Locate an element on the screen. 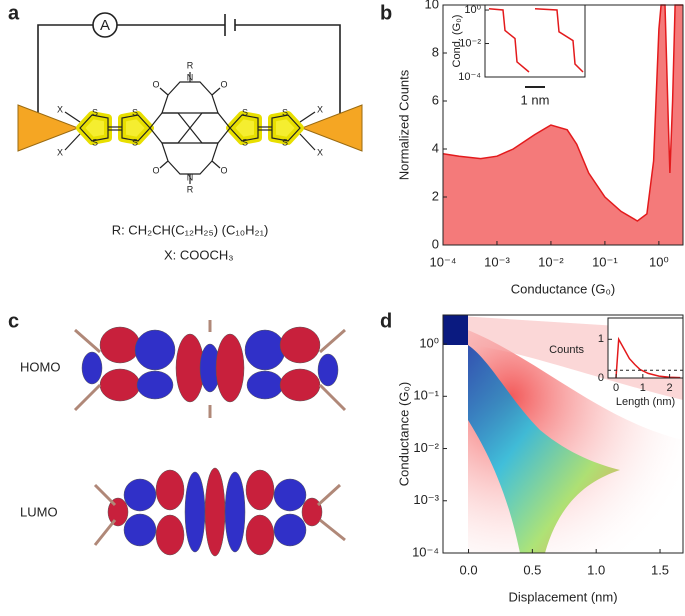 The height and width of the screenshot is (616, 685). y-tick-label: 8 is located at coordinates (435, 51).